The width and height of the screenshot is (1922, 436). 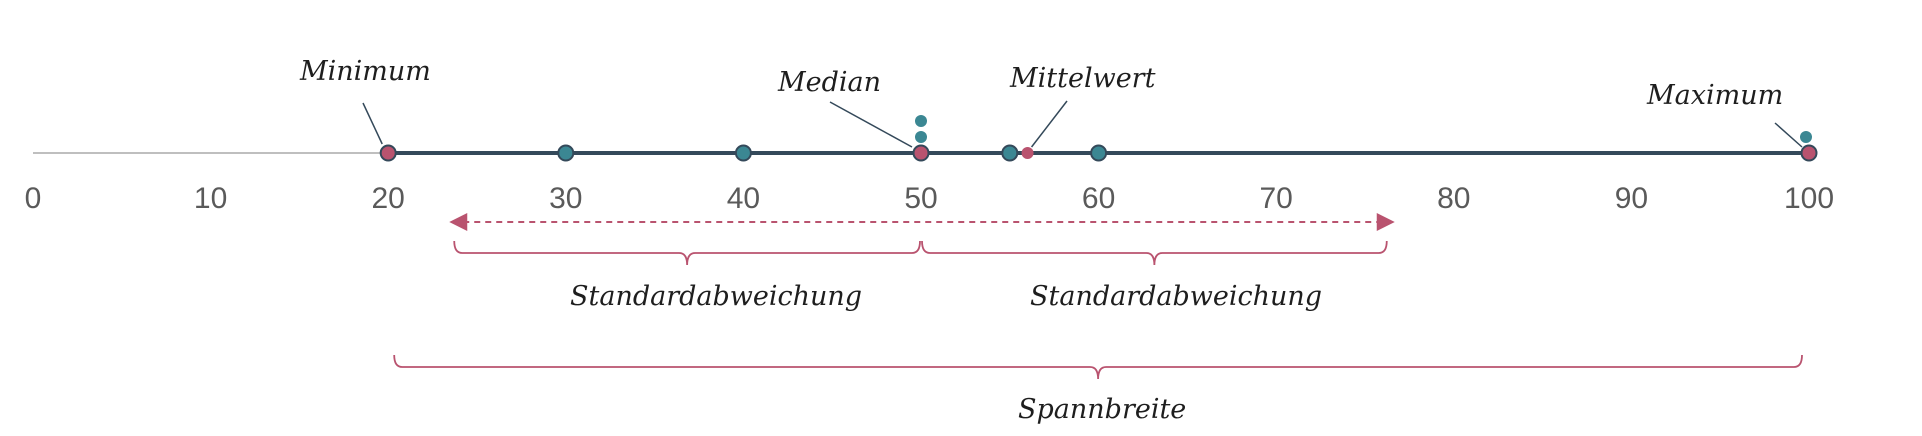 I want to click on tick-label: 20, so click(x=388, y=198).